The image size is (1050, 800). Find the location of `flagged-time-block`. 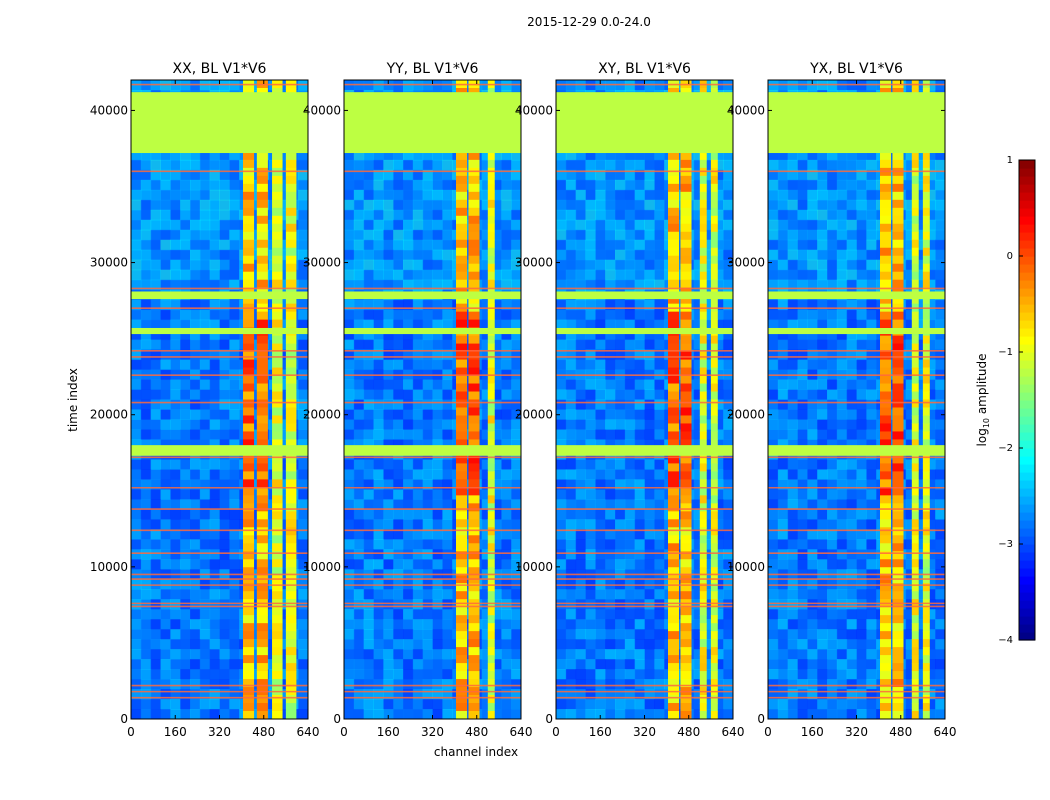

flagged-time-block is located at coordinates (644, 295).